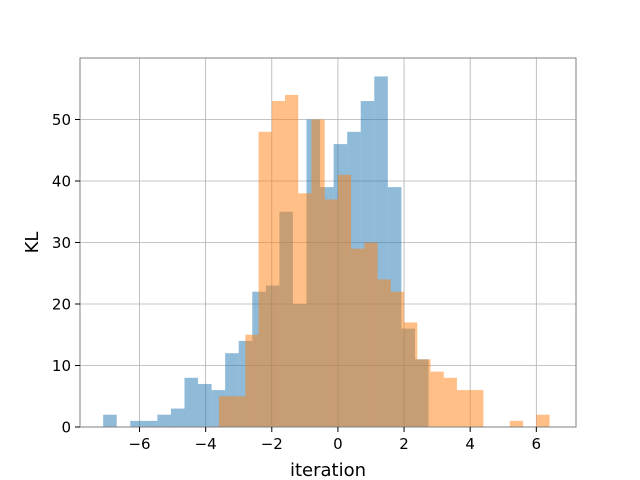 This screenshot has height=480, width=640. I want to click on y-axis-label: KL, so click(32, 243).